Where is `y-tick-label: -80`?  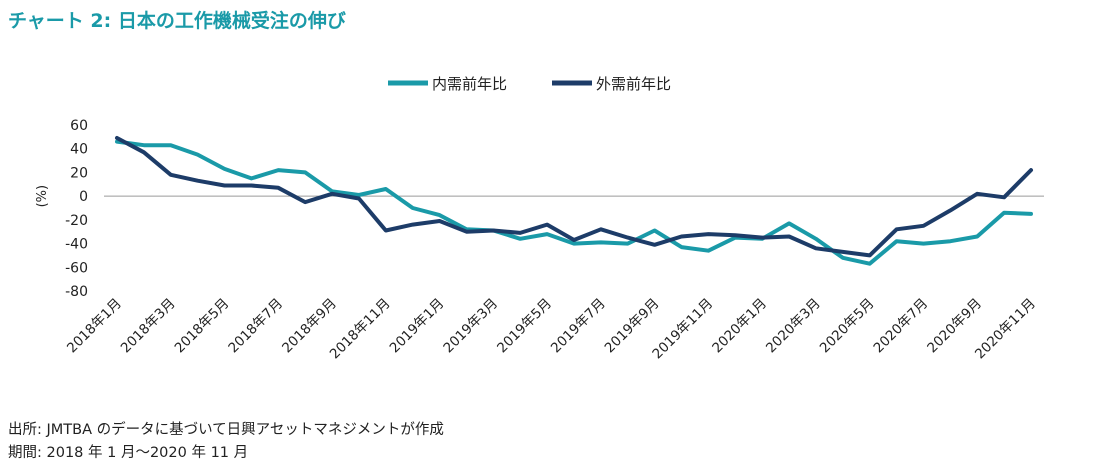
y-tick-label: -80 is located at coordinates (76, 292).